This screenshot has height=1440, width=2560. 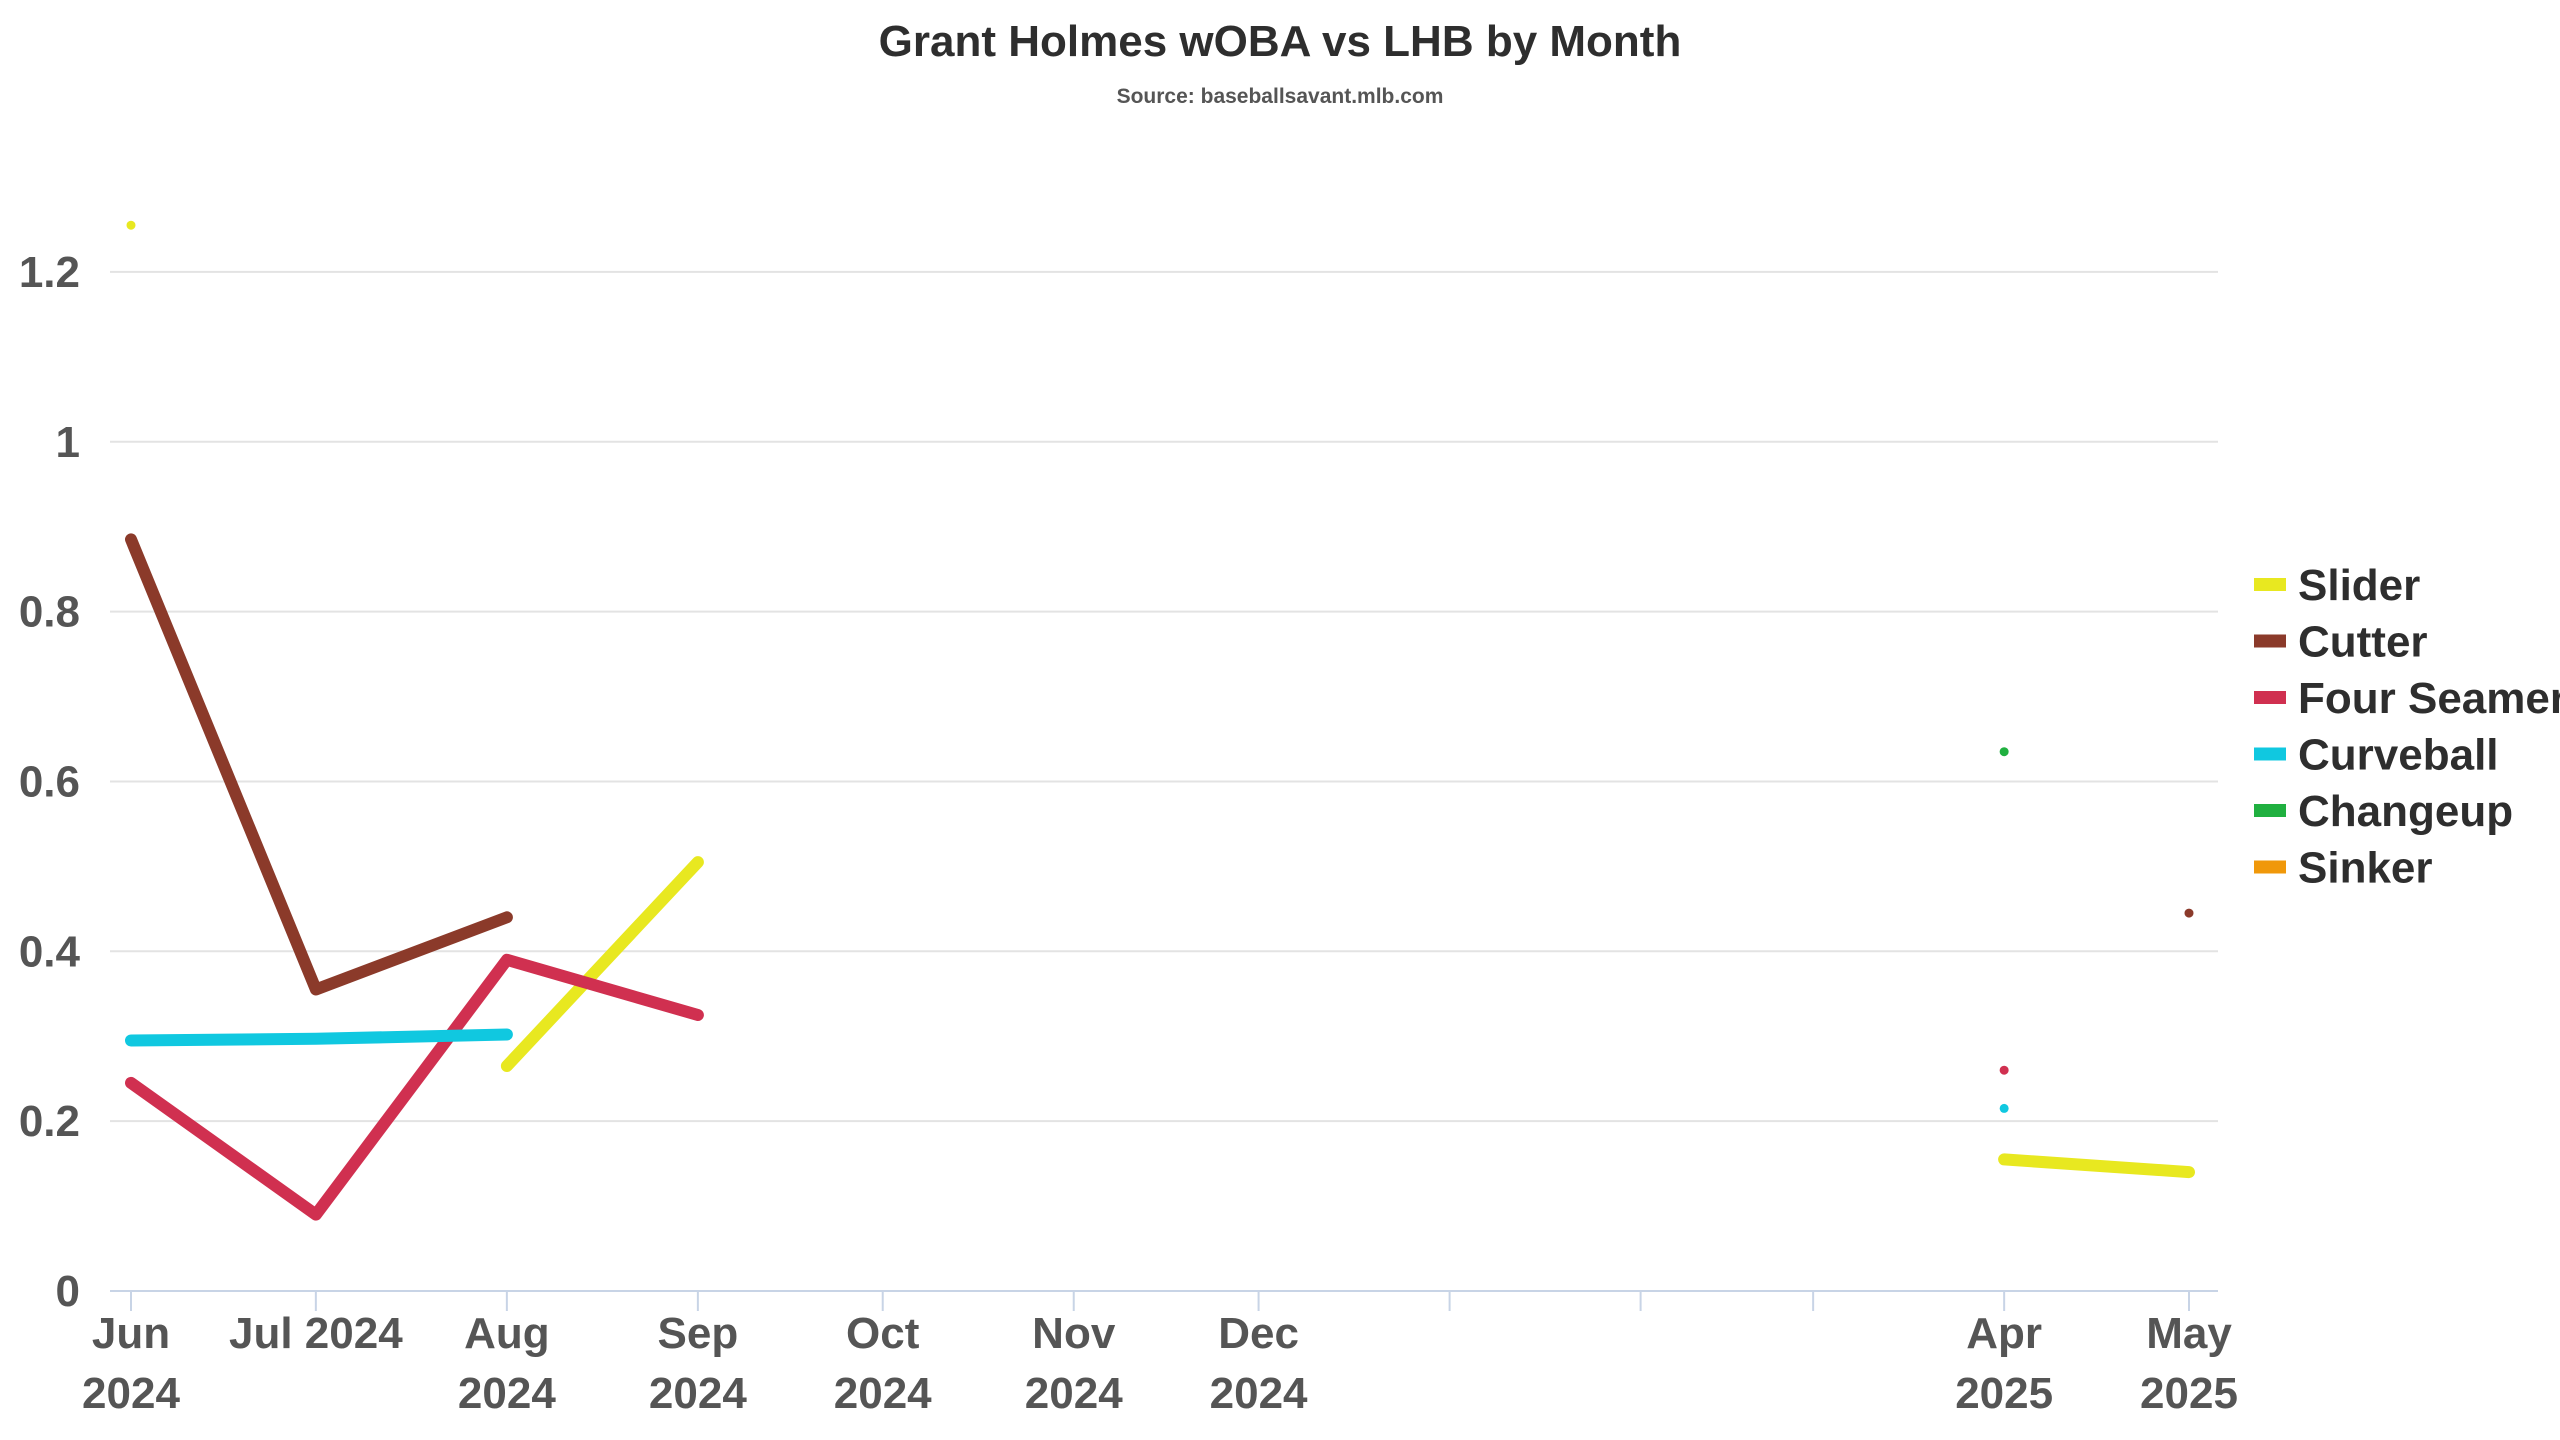 I want to click on data-point-changeup, so click(x=2004, y=752).